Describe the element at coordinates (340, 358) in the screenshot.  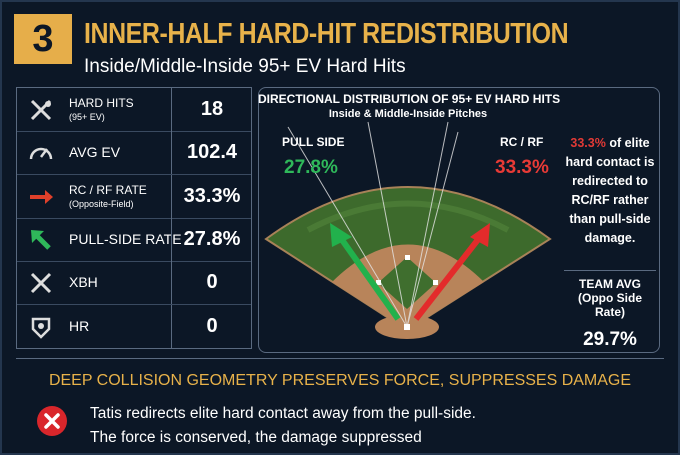
I see `divider` at that location.